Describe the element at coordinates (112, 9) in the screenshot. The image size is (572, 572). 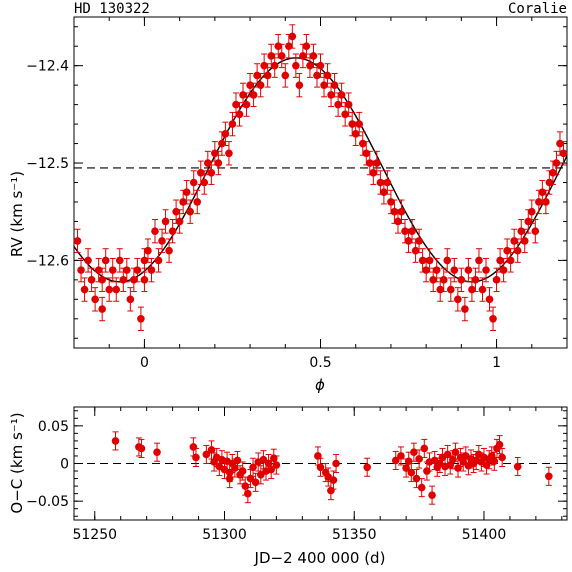
I see `star-name: HD 130322` at that location.